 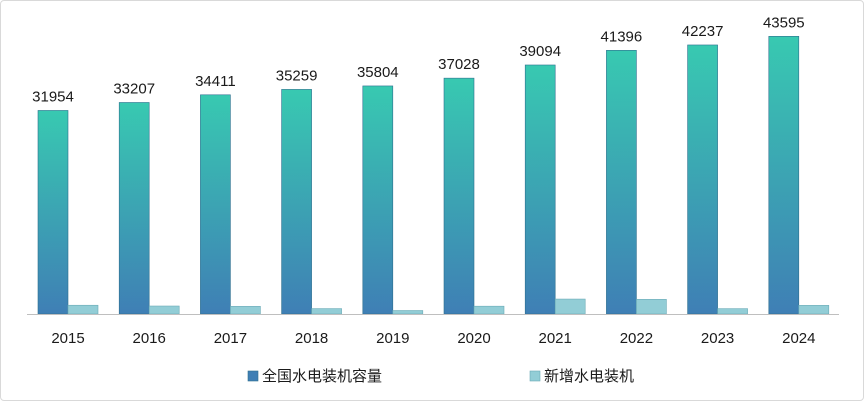 I want to click on x-tick-2020: 2020, so click(x=473, y=338).